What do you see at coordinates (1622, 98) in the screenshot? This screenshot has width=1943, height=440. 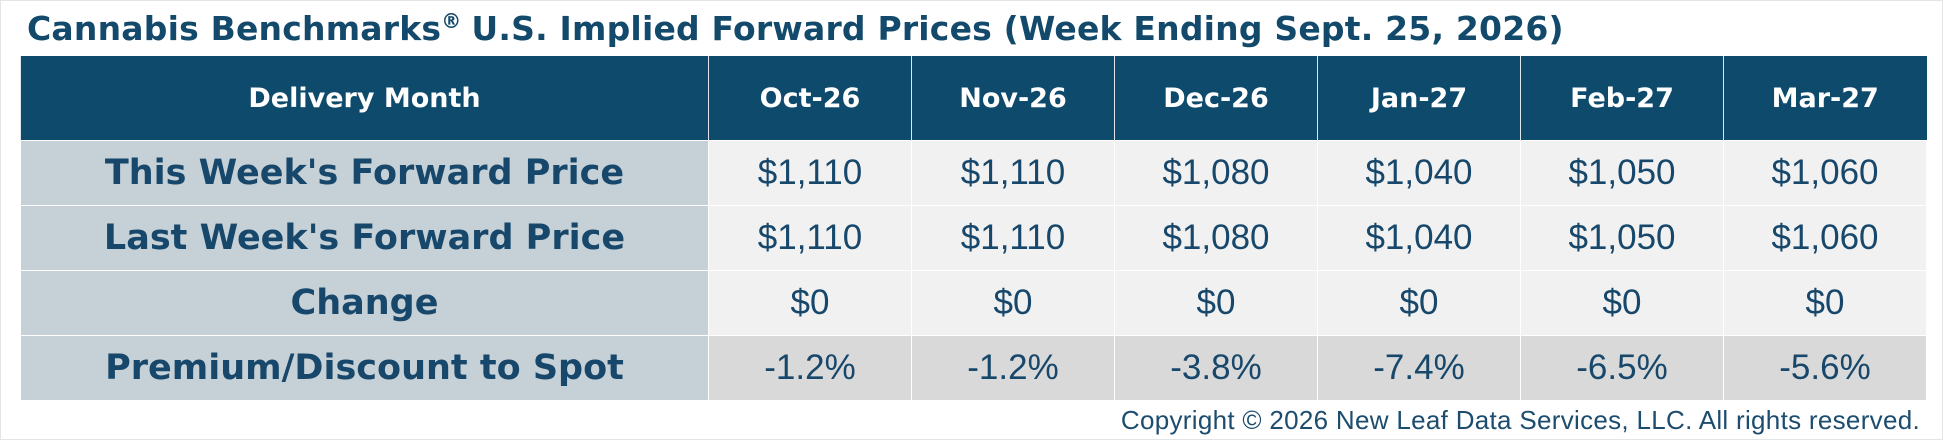 I see `column-header: Feb-27` at bounding box center [1622, 98].